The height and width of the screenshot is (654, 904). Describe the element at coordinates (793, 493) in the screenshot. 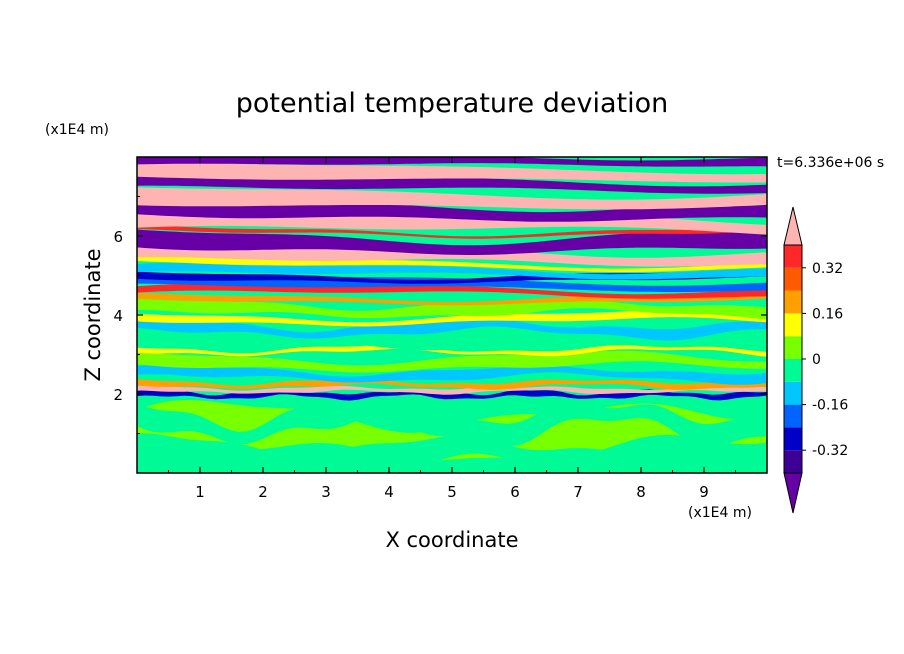

I see `colorbar-extend-min` at that location.